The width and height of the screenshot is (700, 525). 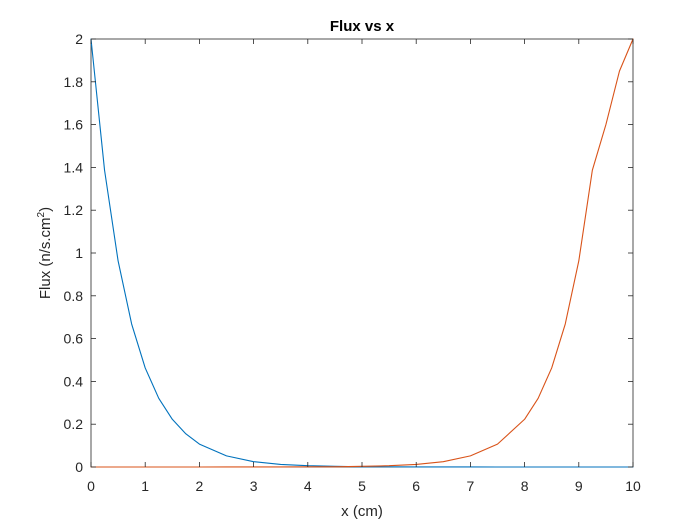 What do you see at coordinates (41, 214) in the screenshot?
I see `y-axis-title-superscript: 2` at bounding box center [41, 214].